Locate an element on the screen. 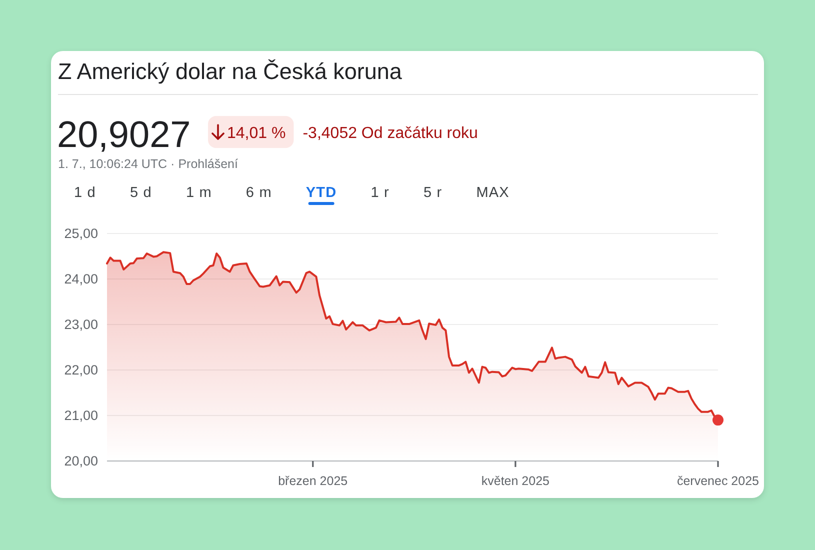 Image resolution: width=815 pixels, height=550 pixels. y-tick-label: 20,00 is located at coordinates (81, 461).